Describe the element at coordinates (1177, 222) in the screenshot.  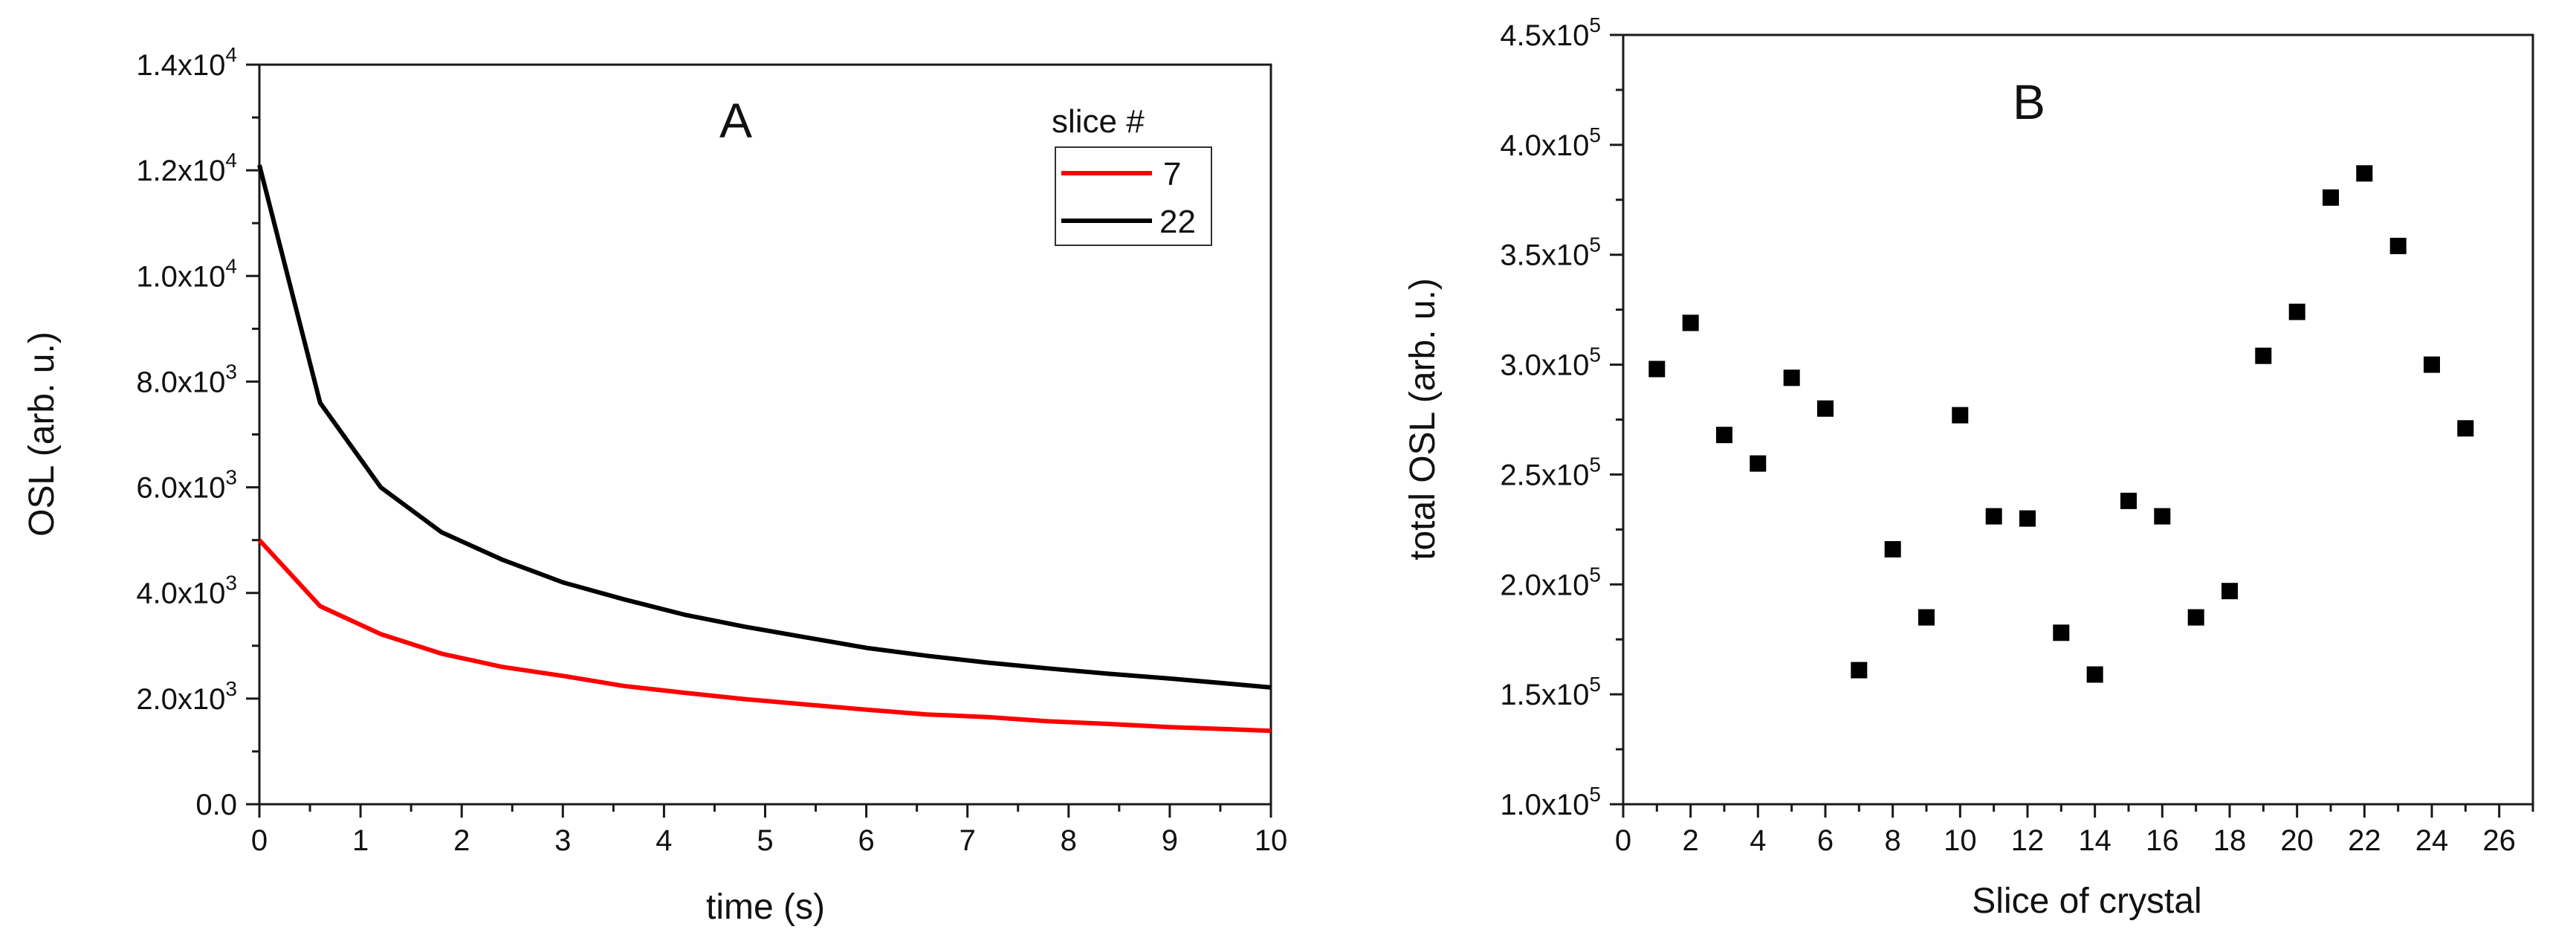
I see `legend-label-series-22: 22` at that location.